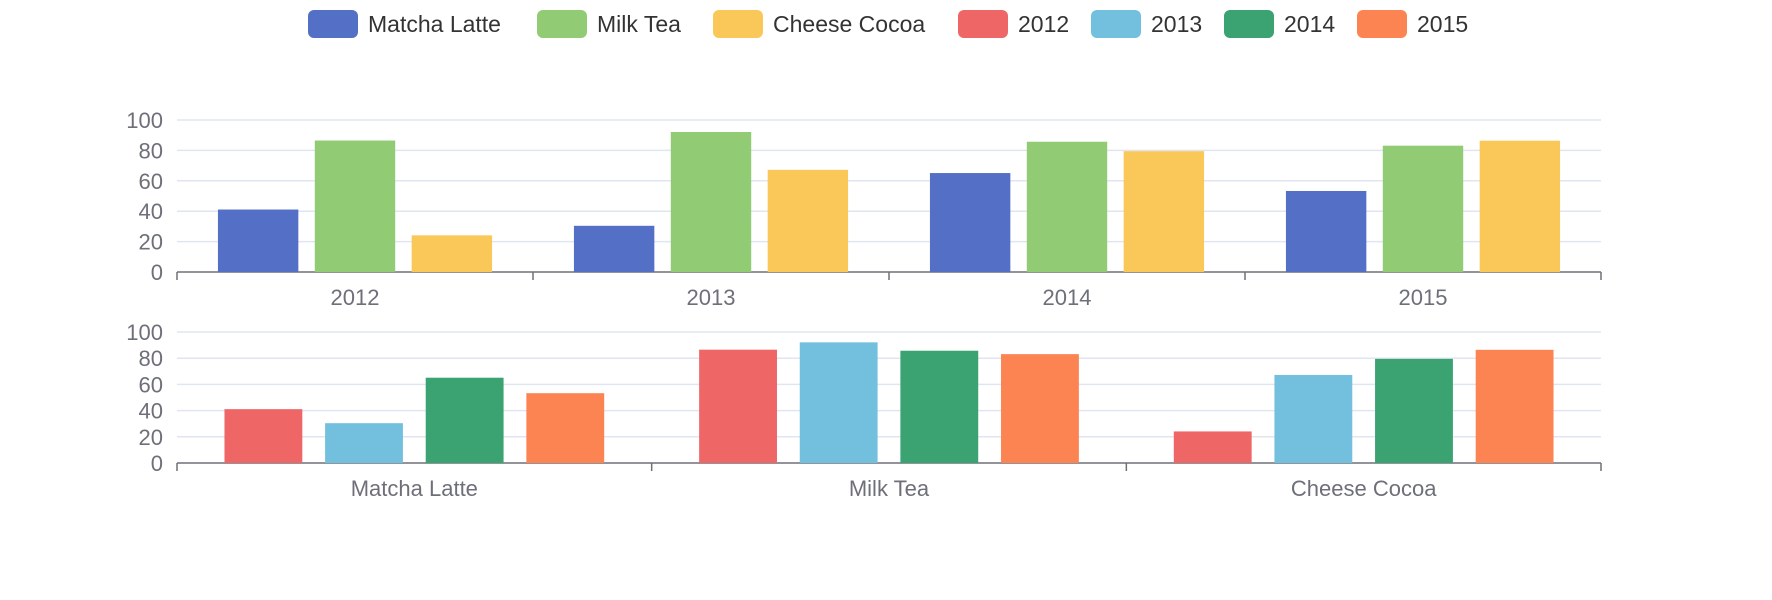  Describe the element at coordinates (808, 220) in the screenshot. I see `bar-cheese-cocoa-2013` at that location.